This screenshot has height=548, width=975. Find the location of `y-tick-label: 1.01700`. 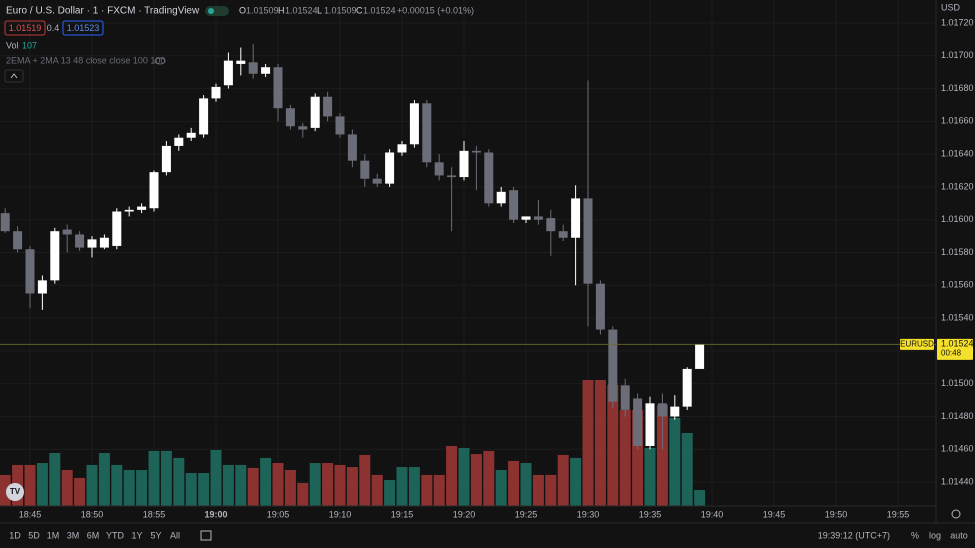

y-tick-label: 1.01700 is located at coordinates (957, 55).